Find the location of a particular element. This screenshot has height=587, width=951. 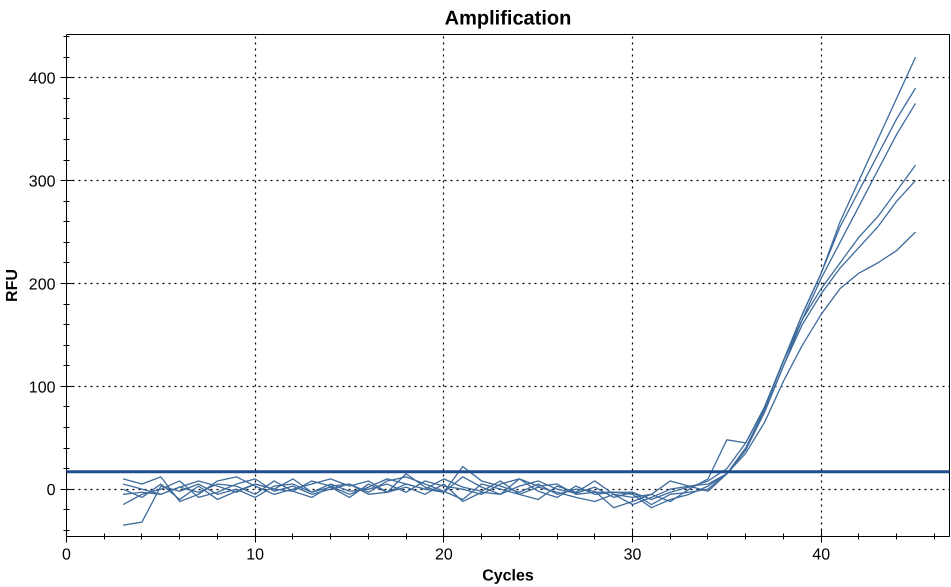

y-axis-title: RFU is located at coordinates (12, 285).